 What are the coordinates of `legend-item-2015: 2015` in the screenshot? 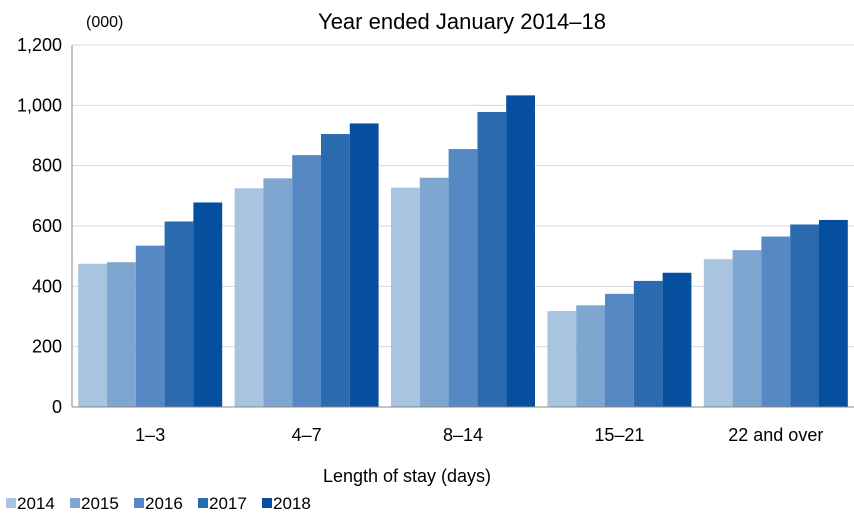 It's located at (94, 503).